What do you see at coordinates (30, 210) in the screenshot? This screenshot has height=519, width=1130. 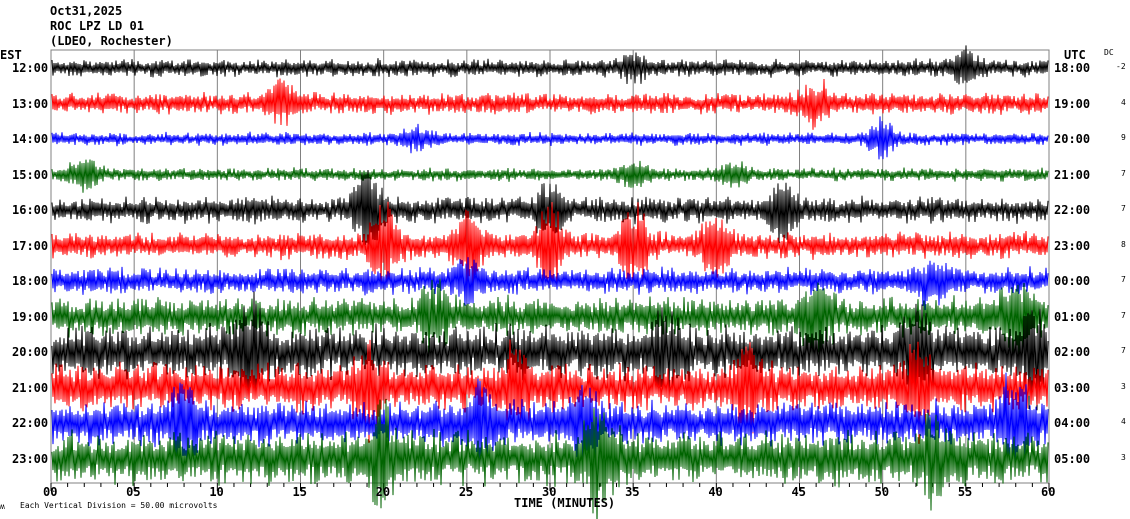 I see `est-hour-label: 16:00` at bounding box center [30, 210].